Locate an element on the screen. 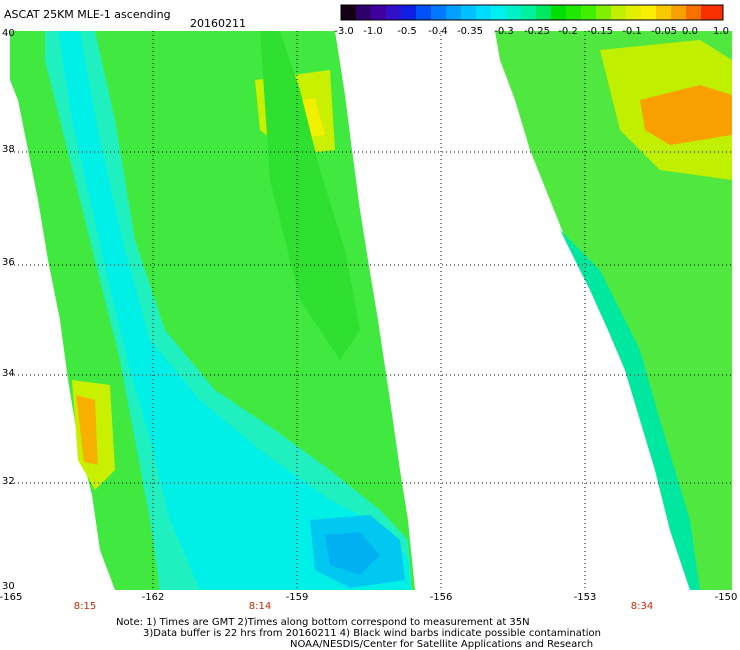 This screenshot has width=740, height=650. lat-tick-label: 36 is located at coordinates (8, 262).